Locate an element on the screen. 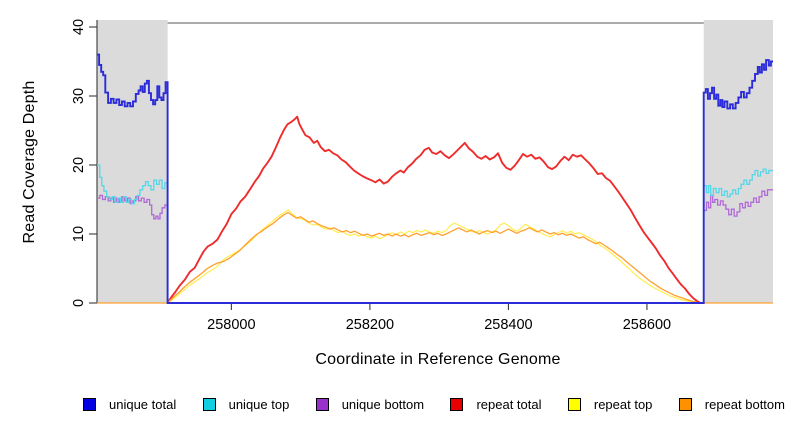 This screenshot has width=792, height=432. legend-item-repeat-total: repeat total is located at coordinates (496, 404).